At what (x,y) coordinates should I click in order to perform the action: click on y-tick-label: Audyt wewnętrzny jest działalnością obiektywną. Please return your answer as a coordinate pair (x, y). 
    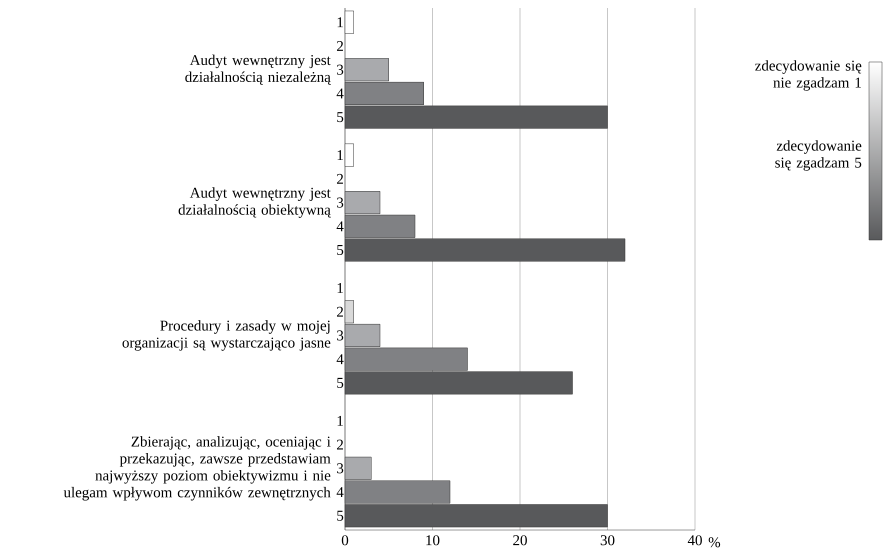
    Looking at the image, I should click on (254, 202).